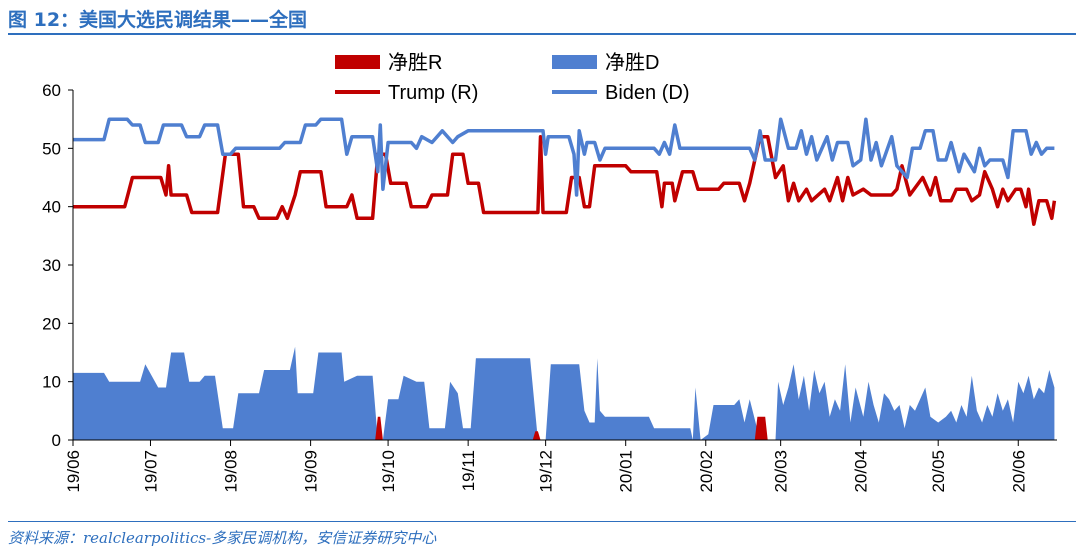  Describe the element at coordinates (564, 157) in the screenshot. I see `line-Biden (D)` at that location.